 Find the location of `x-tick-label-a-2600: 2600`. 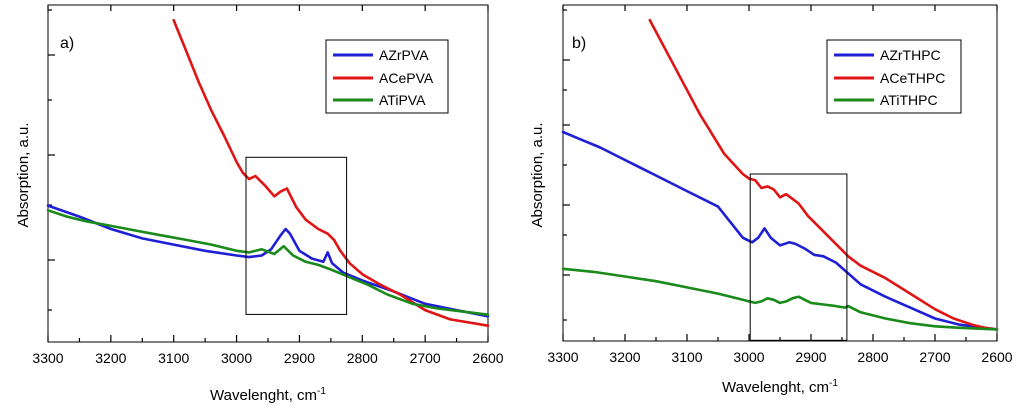

x-tick-label-a-2600: 2600 is located at coordinates (487, 358).